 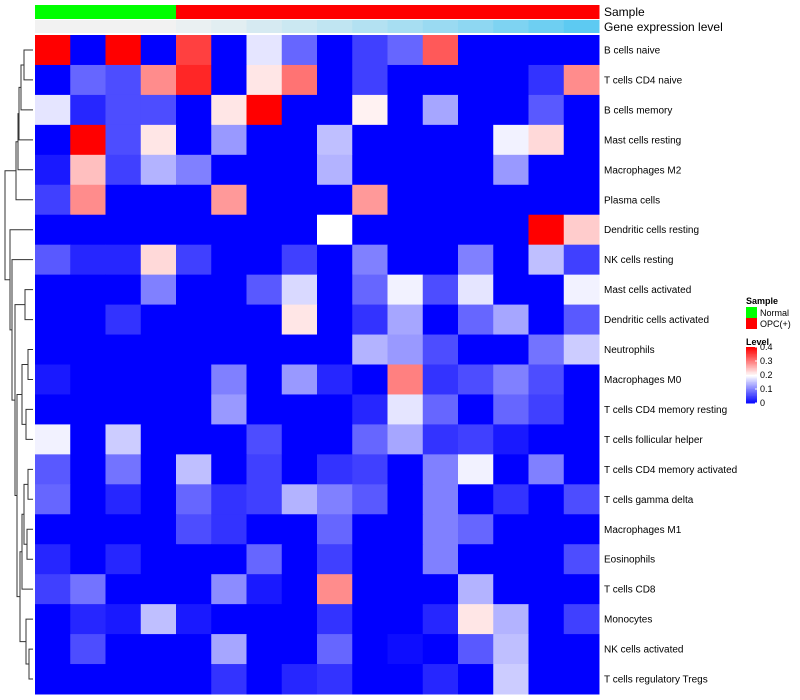 What do you see at coordinates (643, 80) in the screenshot?
I see `row-label: T cells CD4 naive` at bounding box center [643, 80].